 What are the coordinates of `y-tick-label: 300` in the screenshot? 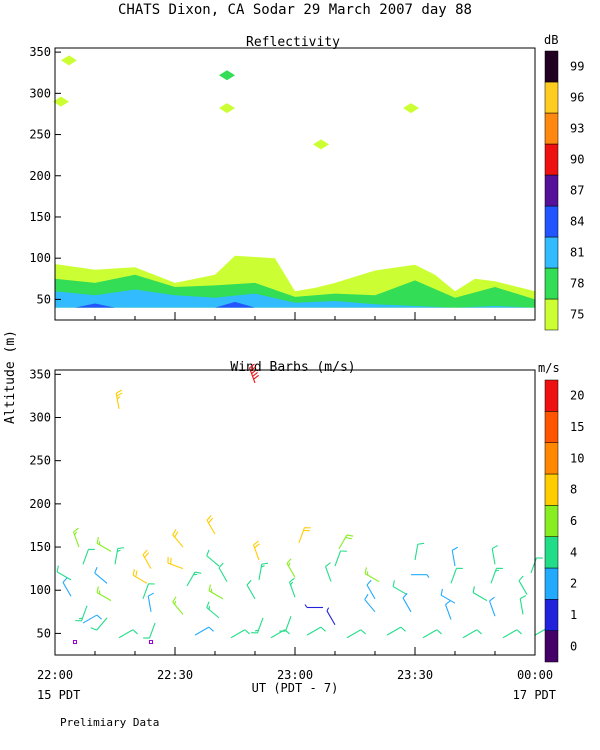 It's located at (40, 418).